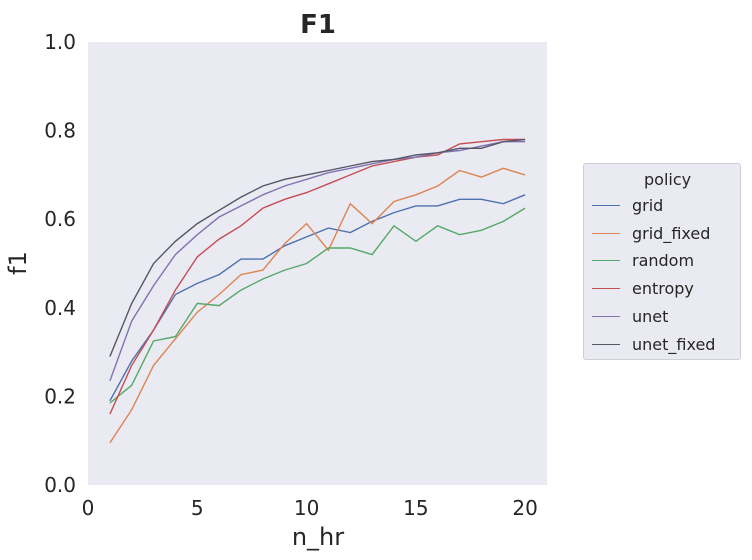  Describe the element at coordinates (60, 308) in the screenshot. I see `y-tick-label: 0.4` at that location.